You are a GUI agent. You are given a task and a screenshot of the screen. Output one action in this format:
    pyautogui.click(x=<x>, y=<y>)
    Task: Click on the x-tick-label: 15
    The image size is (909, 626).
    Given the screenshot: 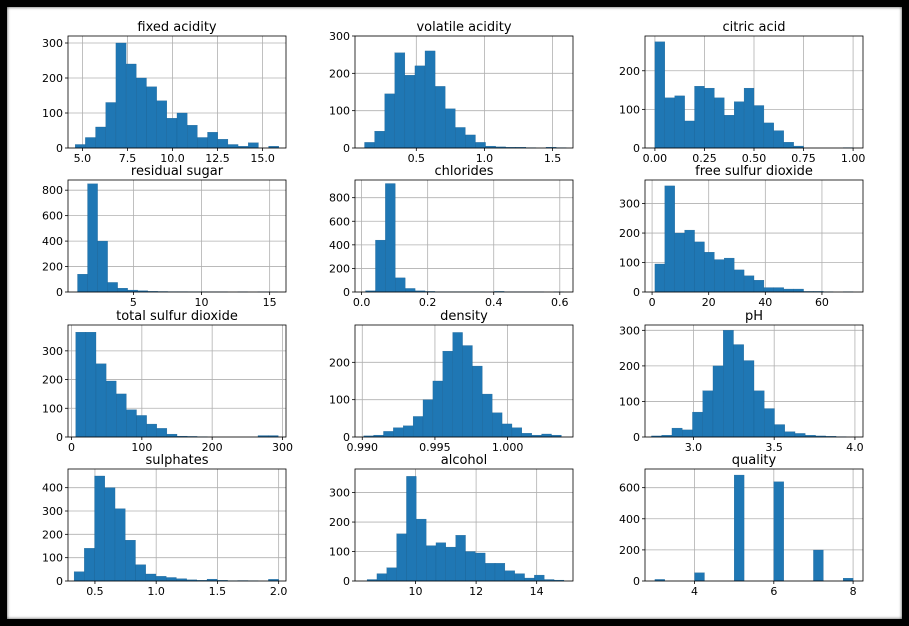 What is the action you would take?
    pyautogui.click(x=270, y=302)
    